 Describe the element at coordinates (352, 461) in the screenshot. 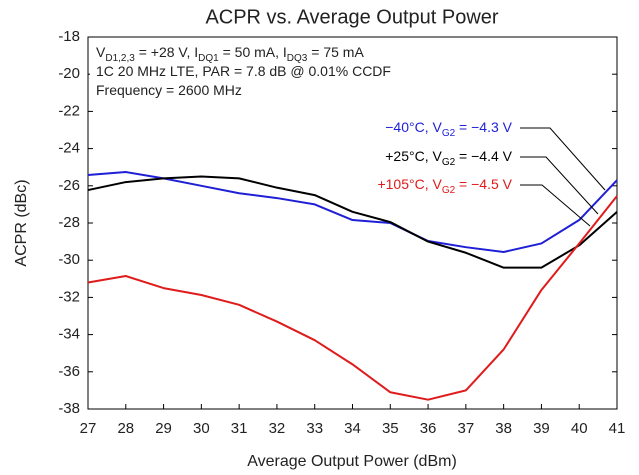

I see `x-axis-label: Average Output Power (dBm)` at that location.